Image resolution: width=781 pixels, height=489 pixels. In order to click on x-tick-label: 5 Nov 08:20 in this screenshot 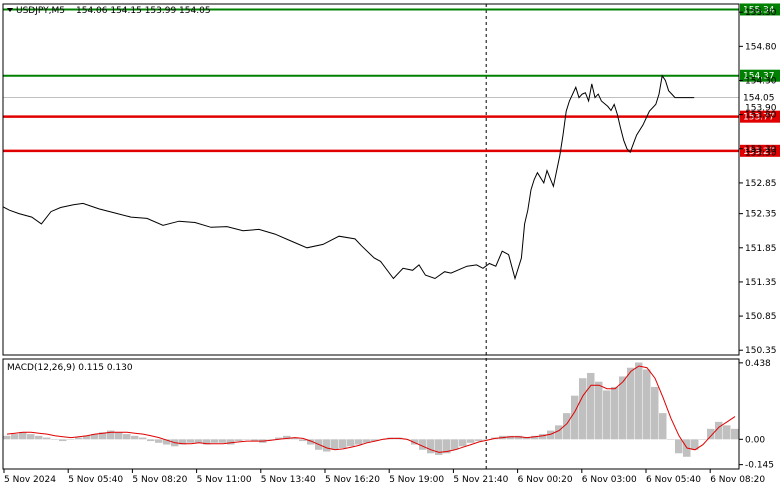, I will do `click(159, 480)`.